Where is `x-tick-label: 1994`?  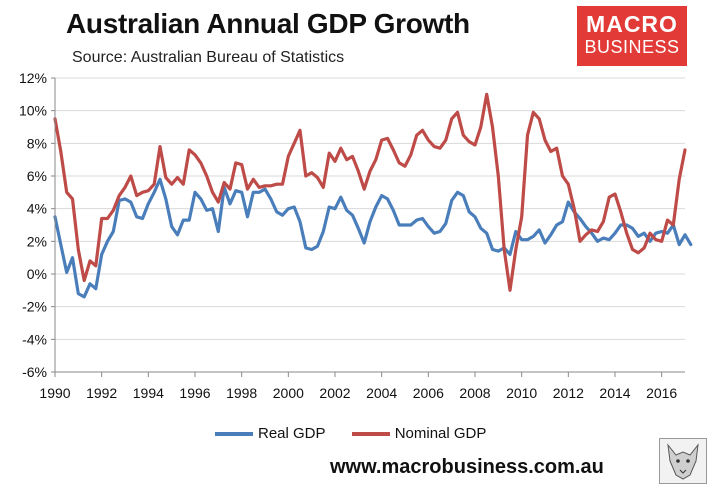 x-tick-label: 1994 is located at coordinates (148, 393).